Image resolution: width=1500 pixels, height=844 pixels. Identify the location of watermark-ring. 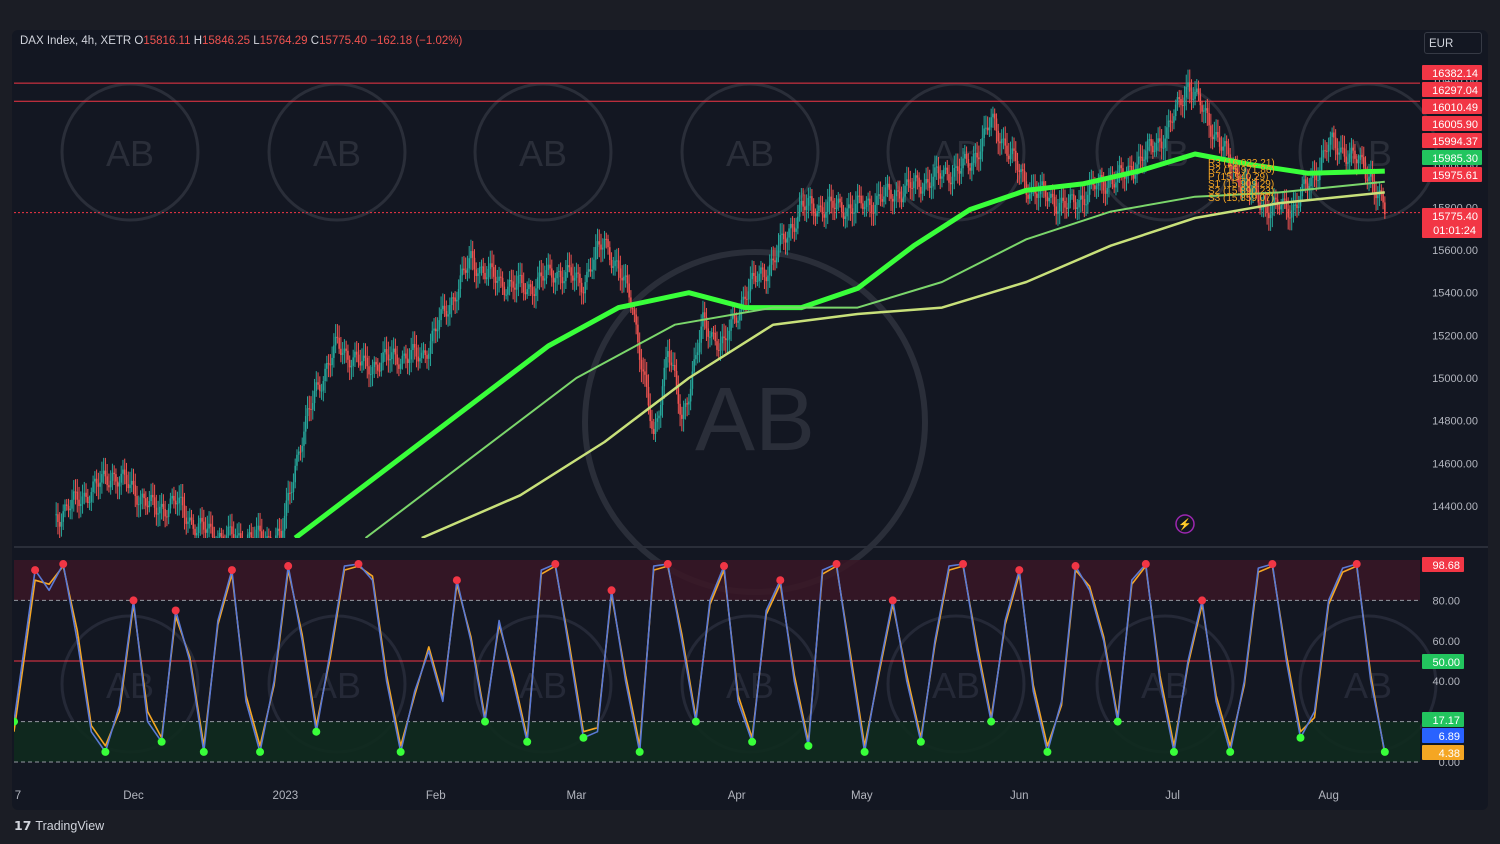
(337, 152).